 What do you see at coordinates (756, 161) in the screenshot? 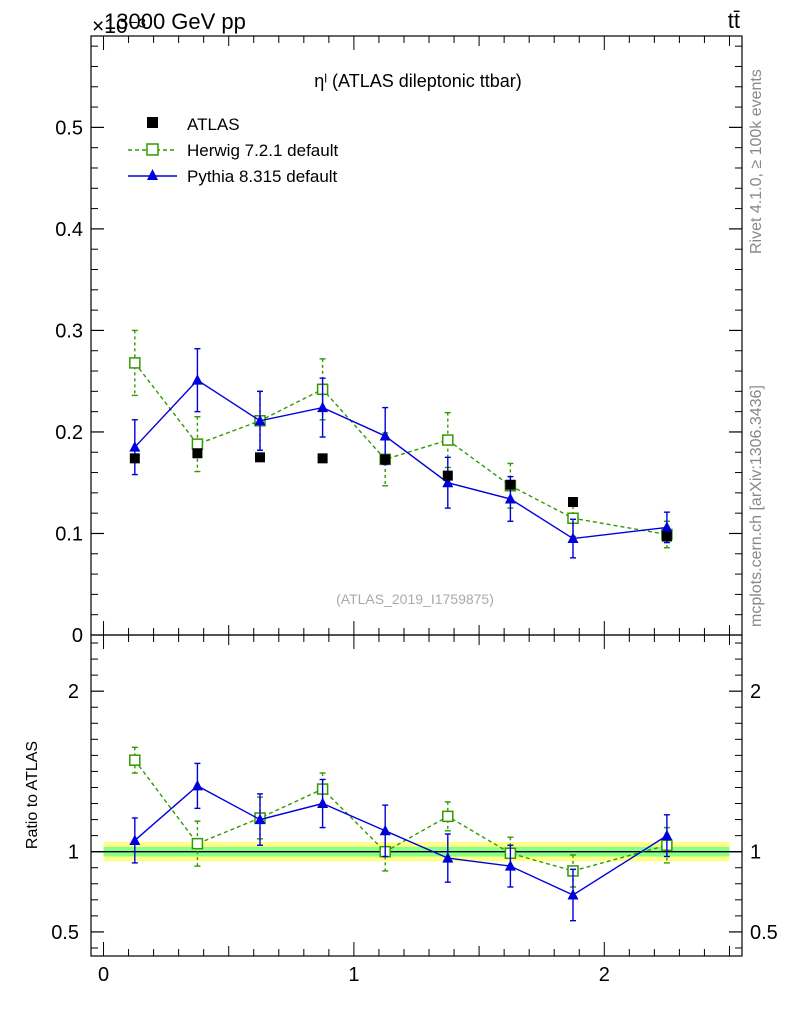
I see `rivet-version-label: Rivet 4.1.0, ≥ 100k events` at bounding box center [756, 161].